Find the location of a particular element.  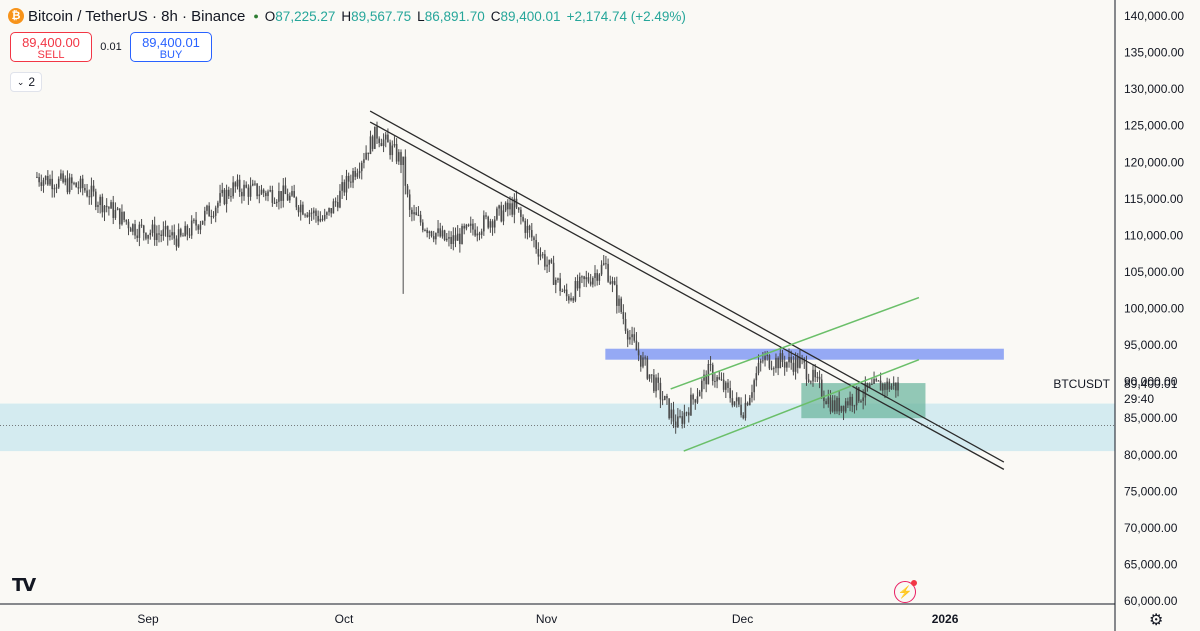

price-tick-label: 80,000.00 is located at coordinates (1151, 455).